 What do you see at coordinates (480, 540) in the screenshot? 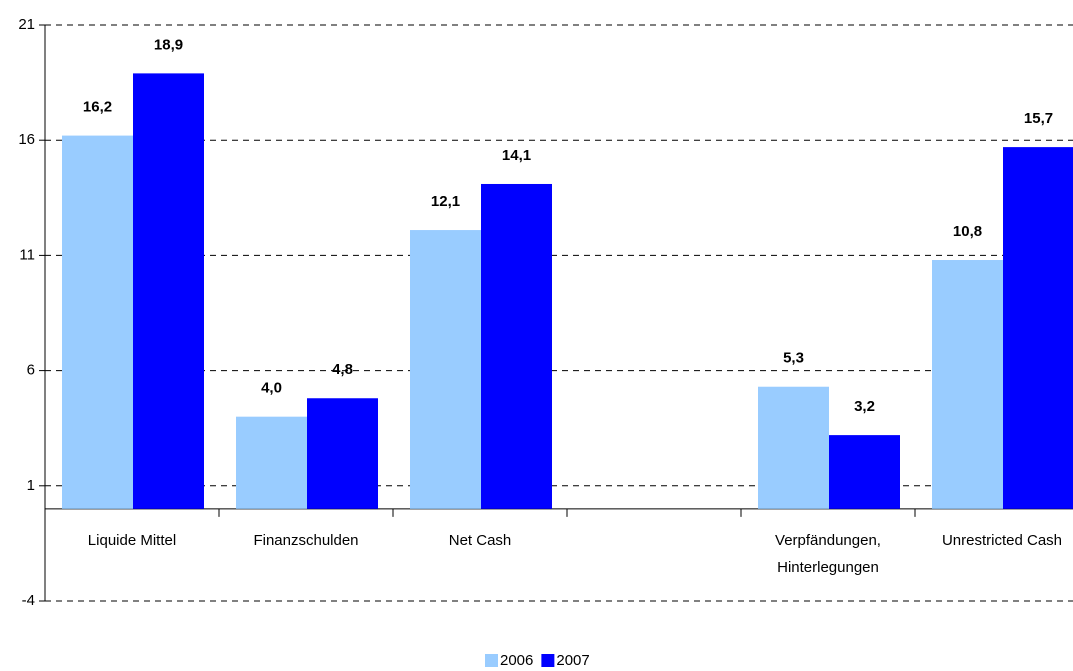
I see `x-tick-label: Net Cash` at bounding box center [480, 540].